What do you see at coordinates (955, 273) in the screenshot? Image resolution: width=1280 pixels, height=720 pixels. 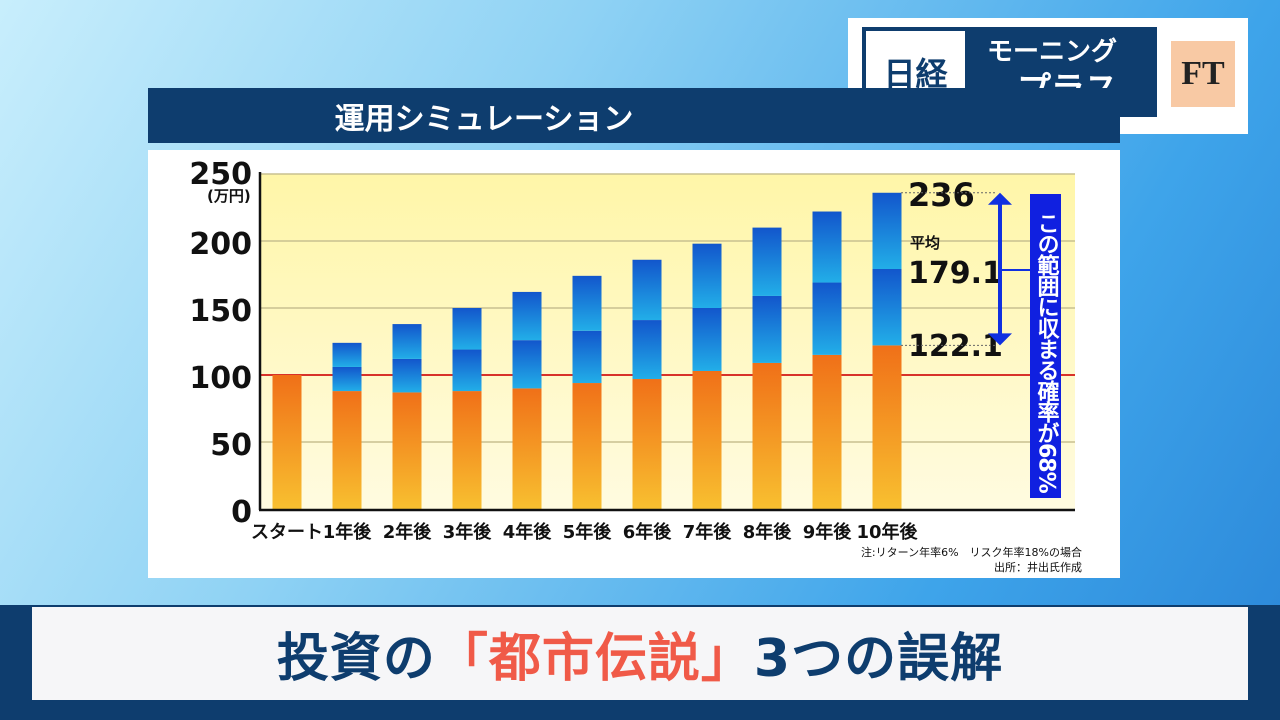 I see `mean-value-label: 179.1` at bounding box center [955, 273].